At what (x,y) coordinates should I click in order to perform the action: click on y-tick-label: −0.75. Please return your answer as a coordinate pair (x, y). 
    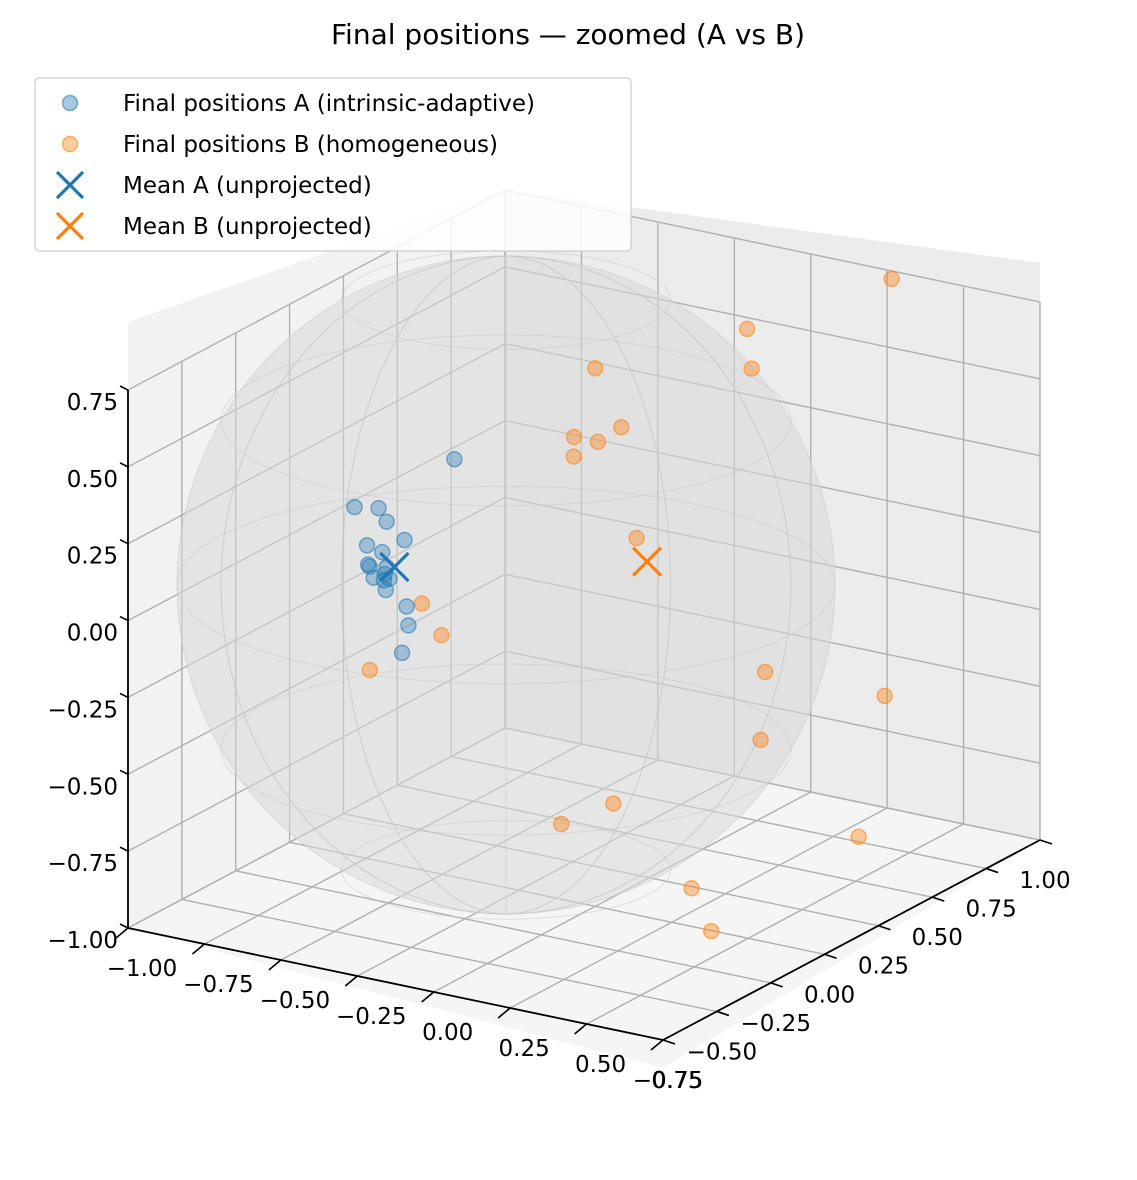
    Looking at the image, I should click on (218, 985).